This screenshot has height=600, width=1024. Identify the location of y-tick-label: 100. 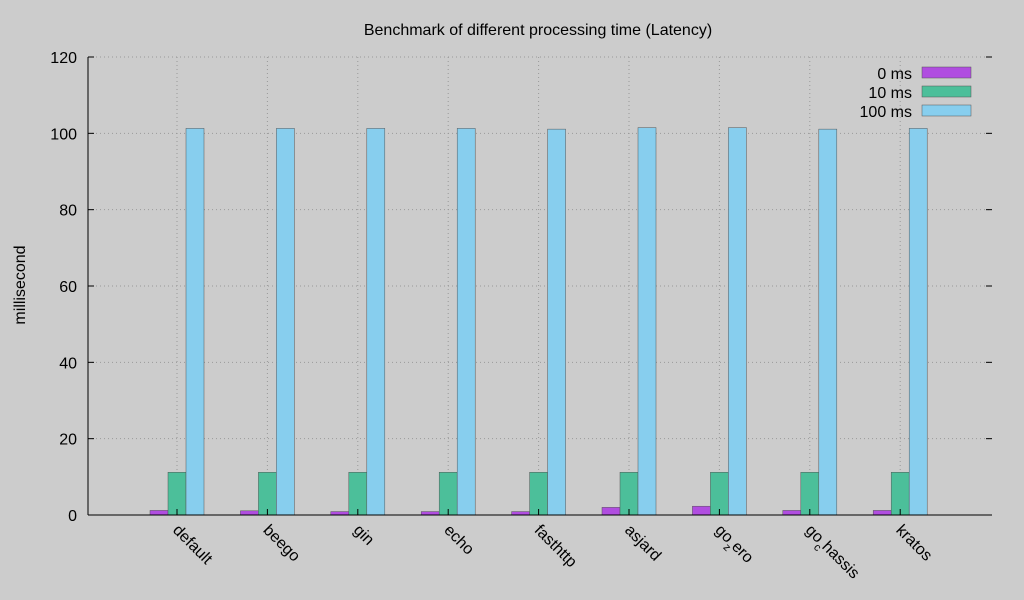
(63, 134).